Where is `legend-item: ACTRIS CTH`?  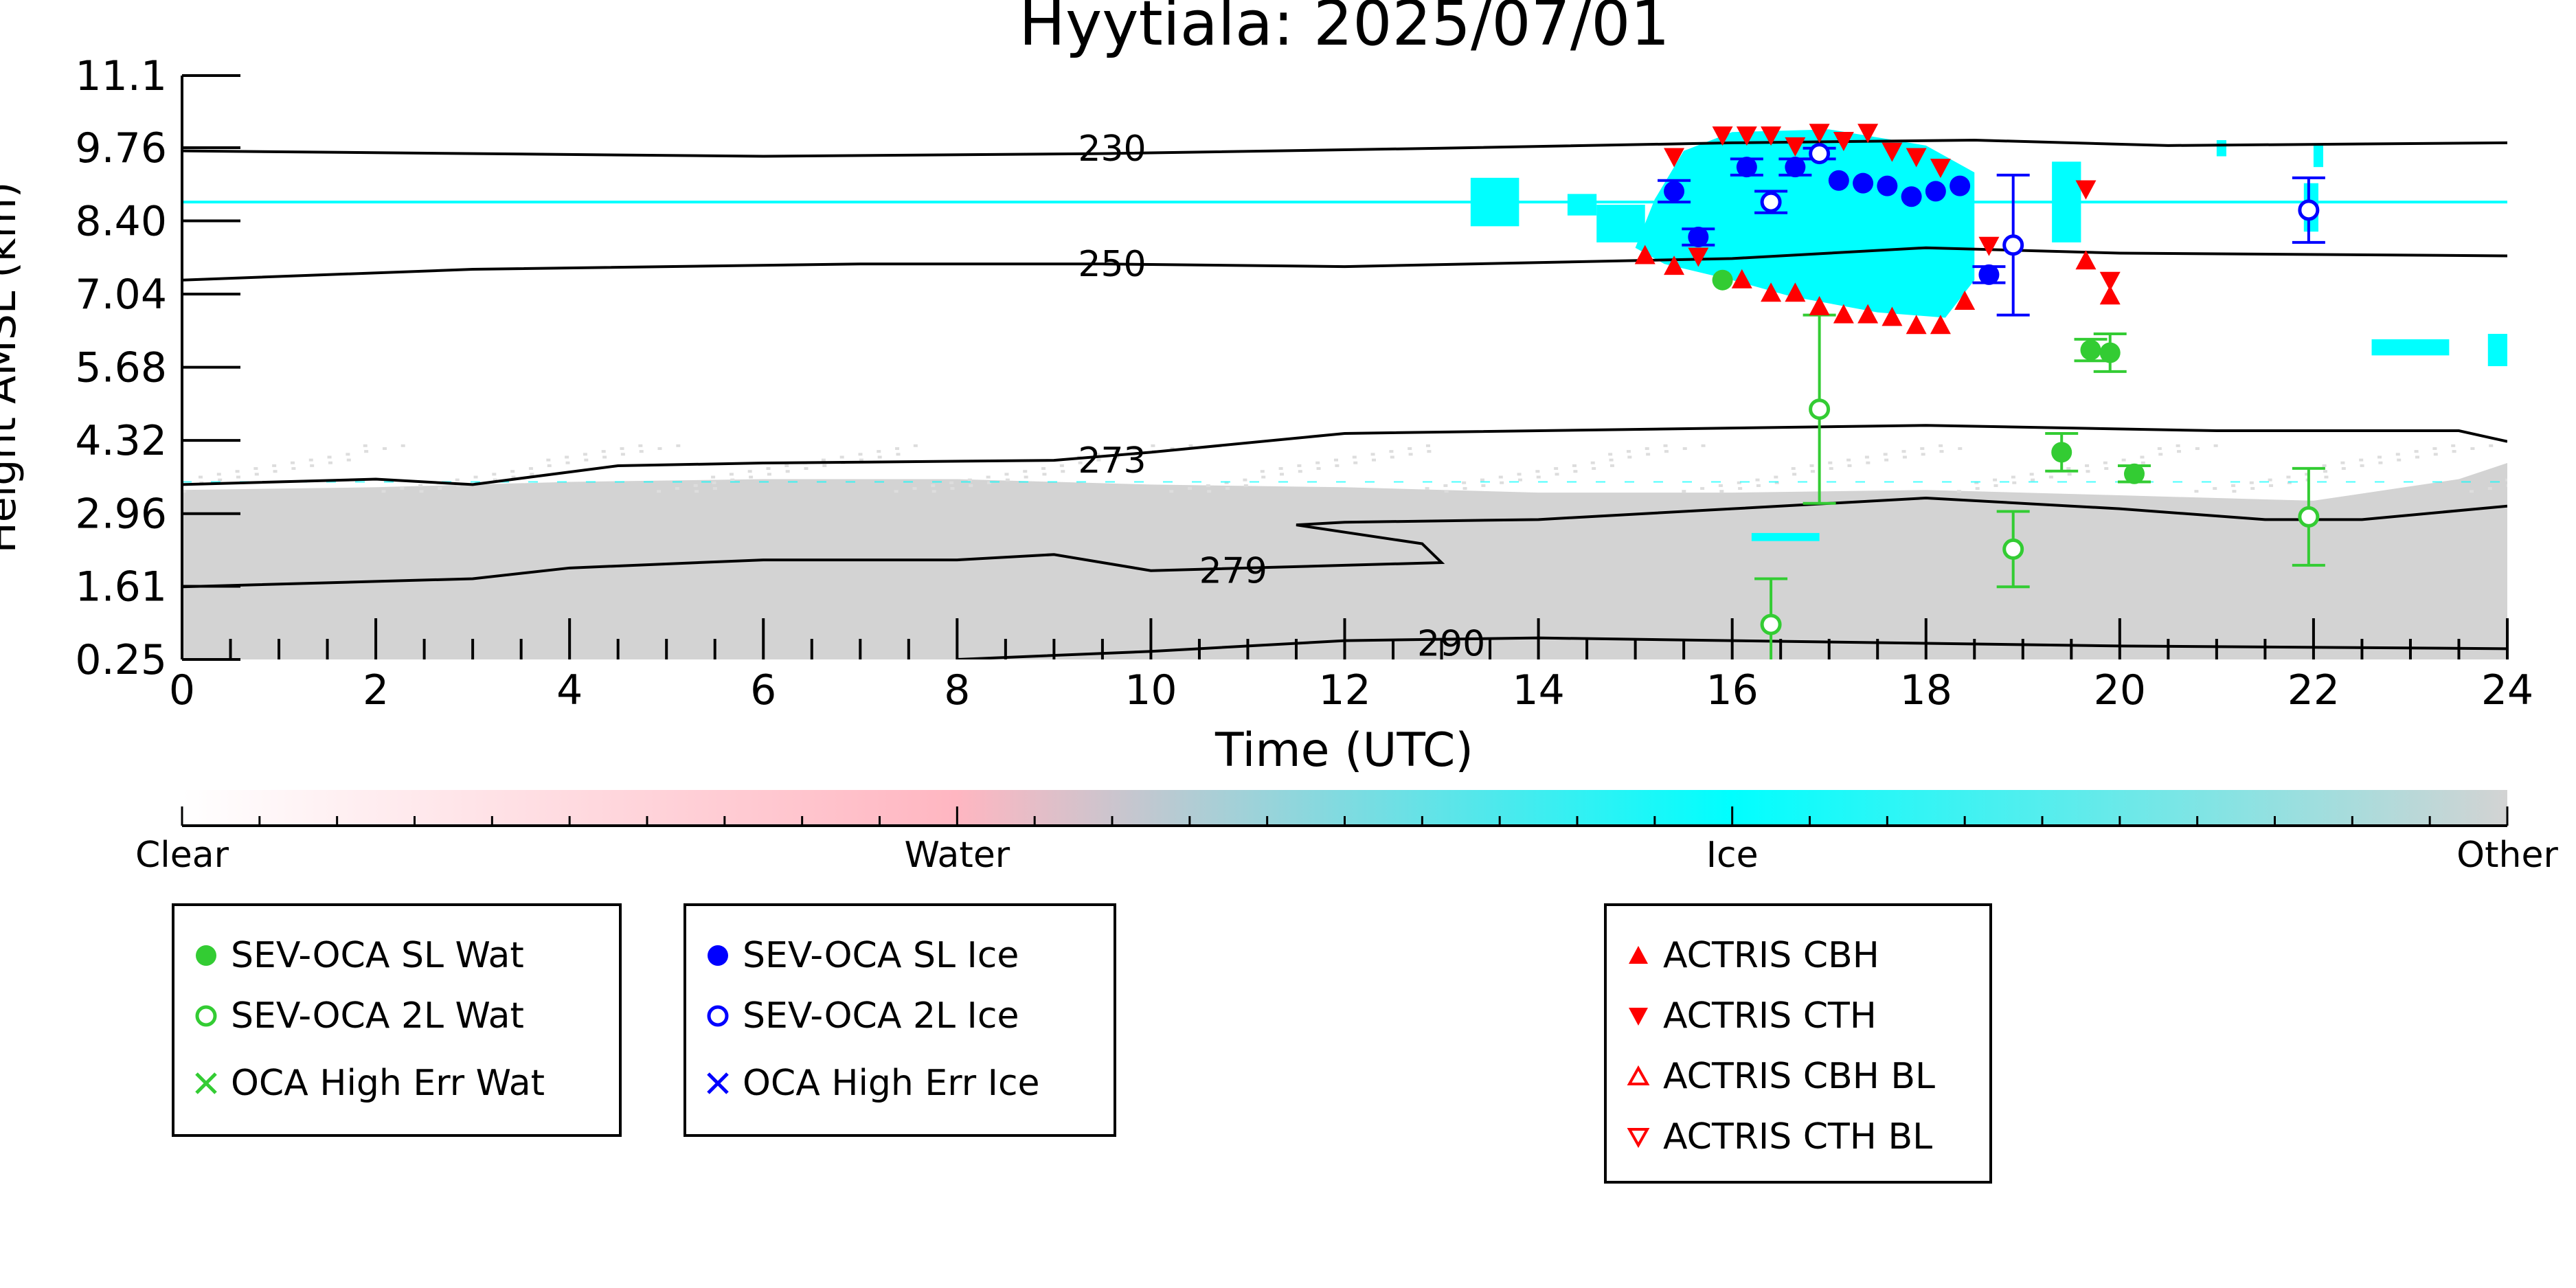
legend-item: ACTRIS CTH is located at coordinates (1751, 1016).